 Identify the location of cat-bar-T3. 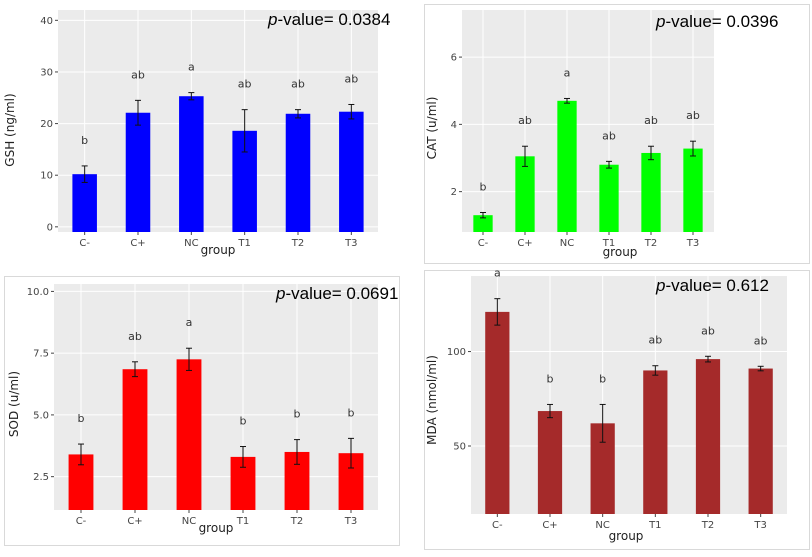
(693, 190).